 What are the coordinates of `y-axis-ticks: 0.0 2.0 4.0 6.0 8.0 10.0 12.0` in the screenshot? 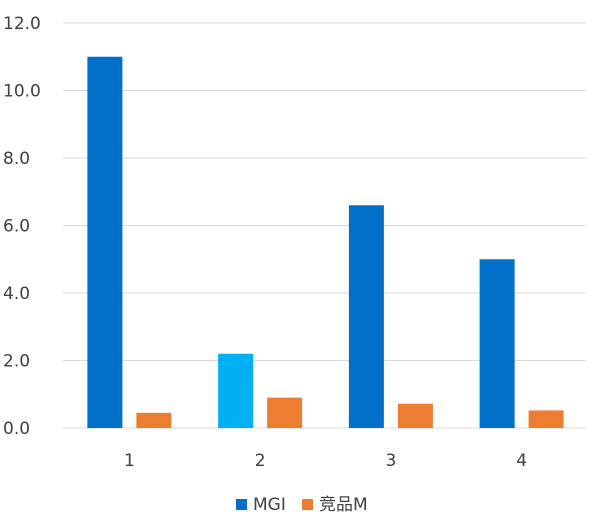 It's located at (22, 226).